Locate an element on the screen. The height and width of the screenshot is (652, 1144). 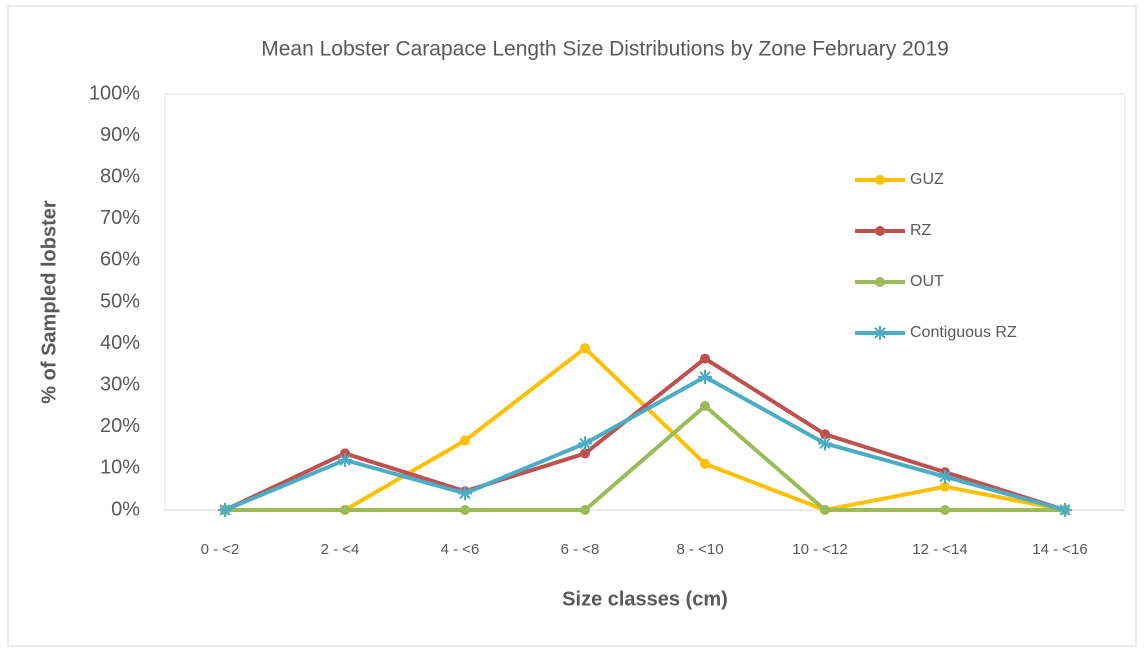
y-tick-label: 40% is located at coordinates (120, 343).